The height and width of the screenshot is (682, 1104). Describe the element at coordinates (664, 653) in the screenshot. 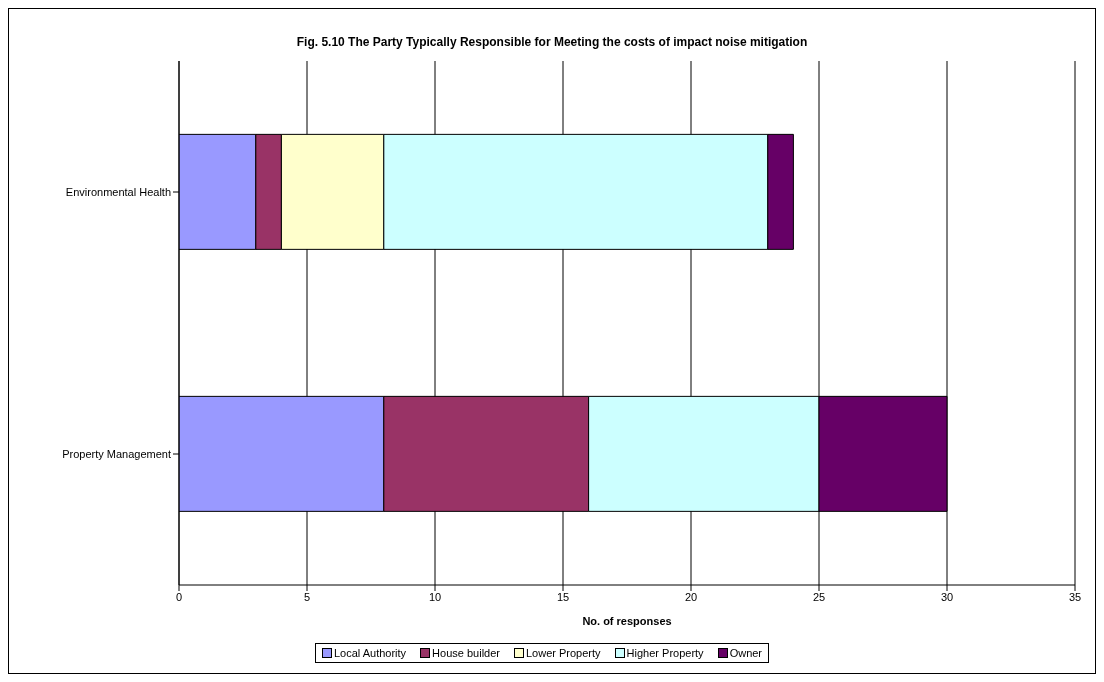

I see `legend-label: Higher Property` at that location.